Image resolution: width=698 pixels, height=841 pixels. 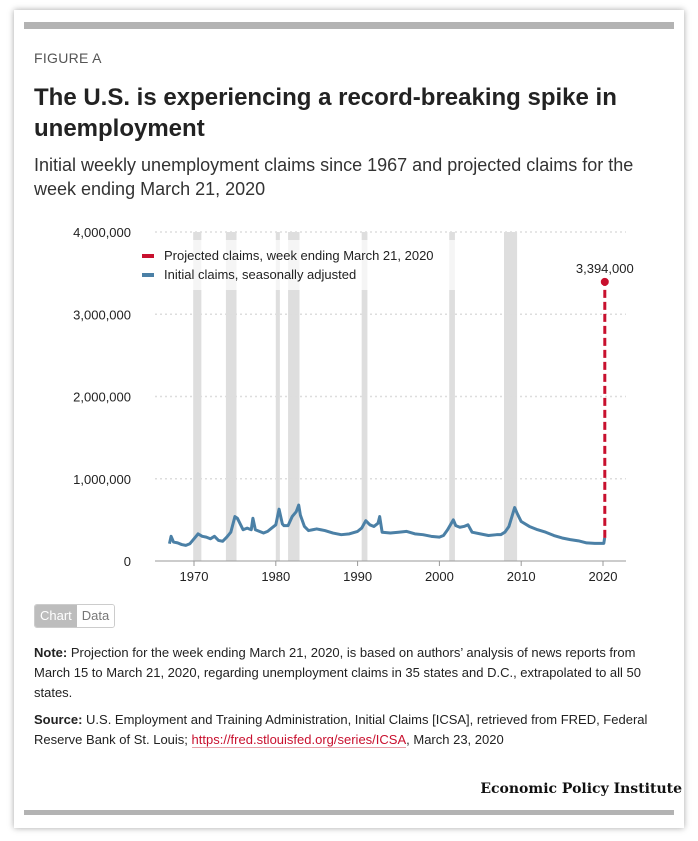 What do you see at coordinates (148, 275) in the screenshot?
I see `legend-swatch-actual` at bounding box center [148, 275].